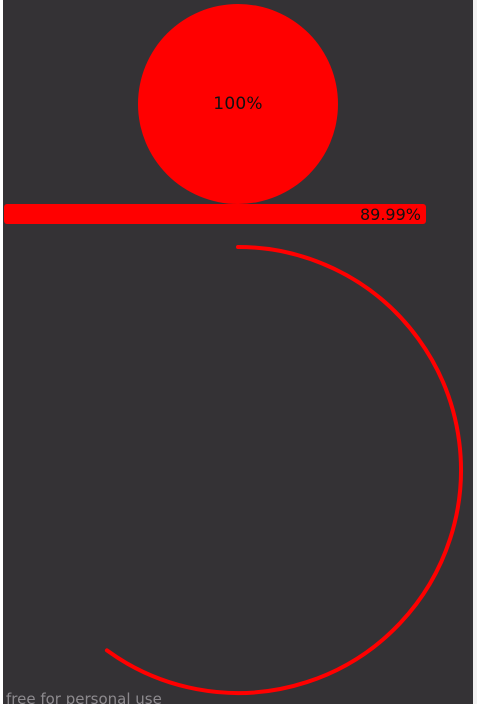 Image resolution: width=477 pixels, height=704 pixels. Describe the element at coordinates (390, 214) in the screenshot. I see `bar-progress-label: 89.99%` at that location.